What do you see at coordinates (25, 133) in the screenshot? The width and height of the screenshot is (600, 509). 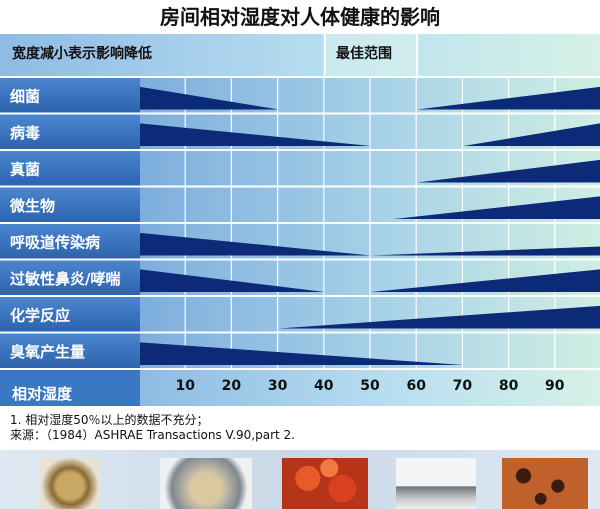 I see `row-label: 病毒` at bounding box center [25, 133].